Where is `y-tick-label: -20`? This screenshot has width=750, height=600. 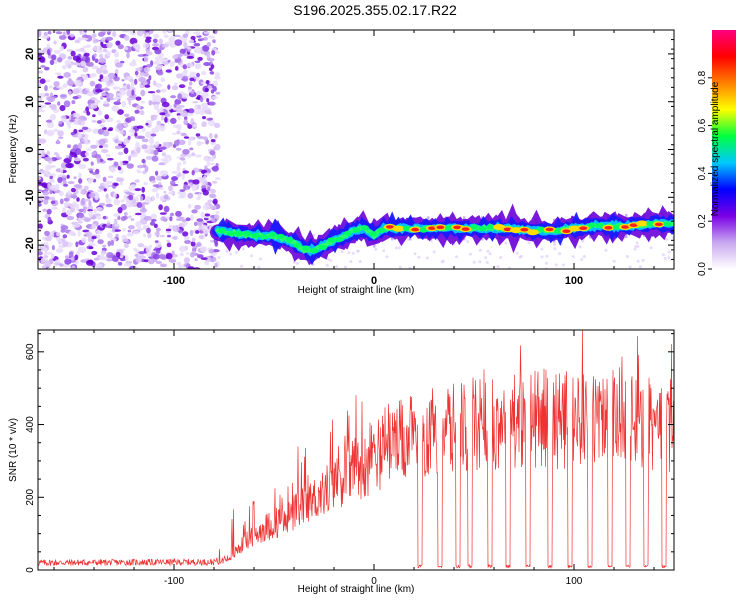
y-tick-label: -20 is located at coordinates (30, 245).